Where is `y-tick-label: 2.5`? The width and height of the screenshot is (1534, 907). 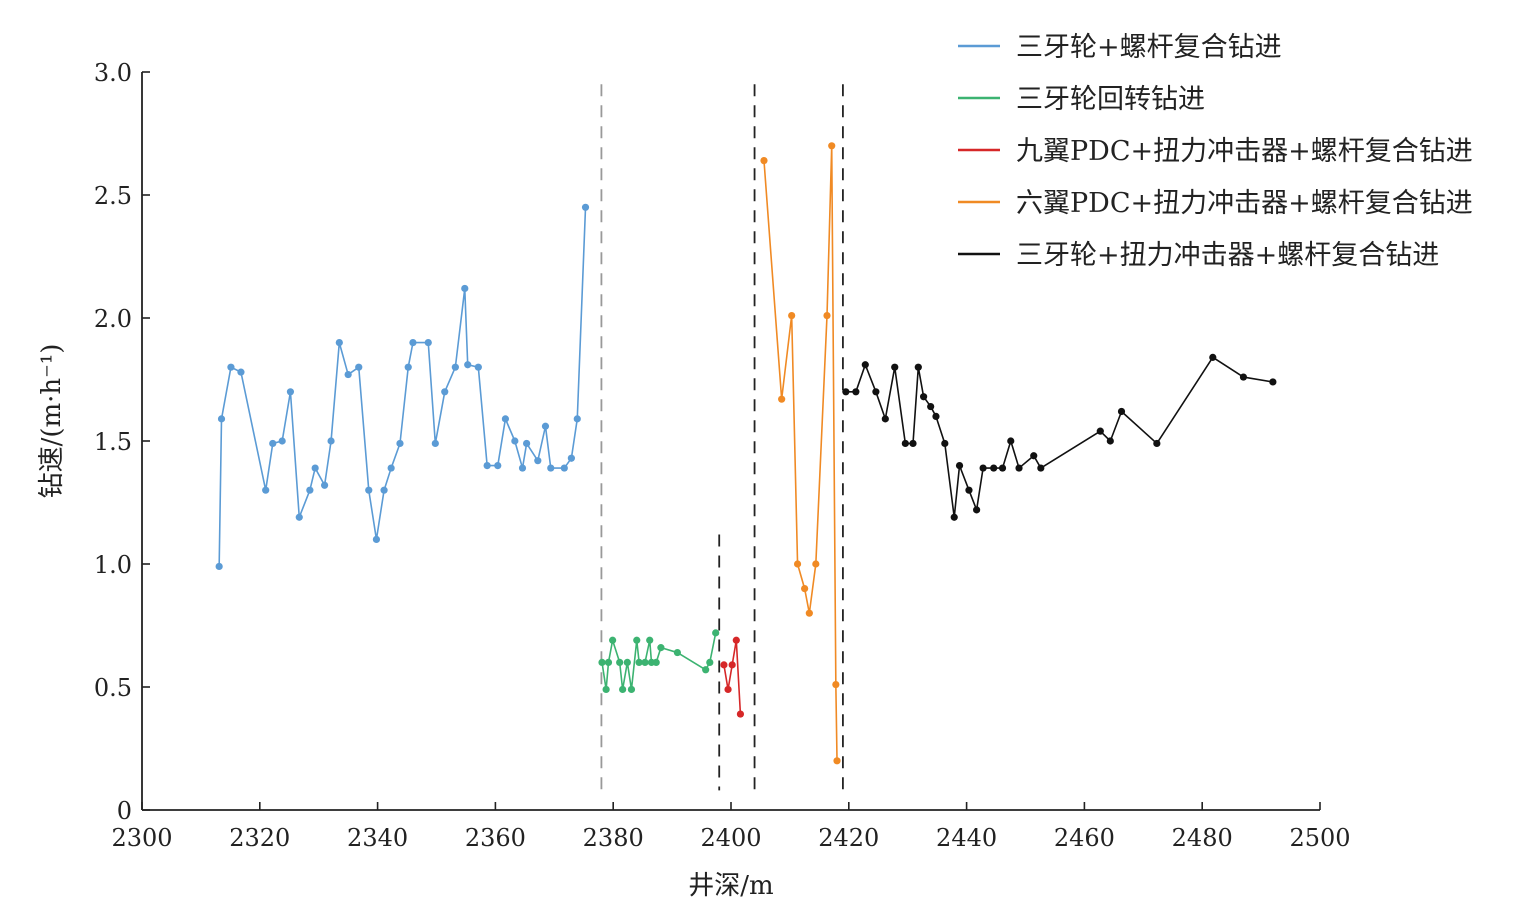 y-tick-label: 2.5 is located at coordinates (113, 196).